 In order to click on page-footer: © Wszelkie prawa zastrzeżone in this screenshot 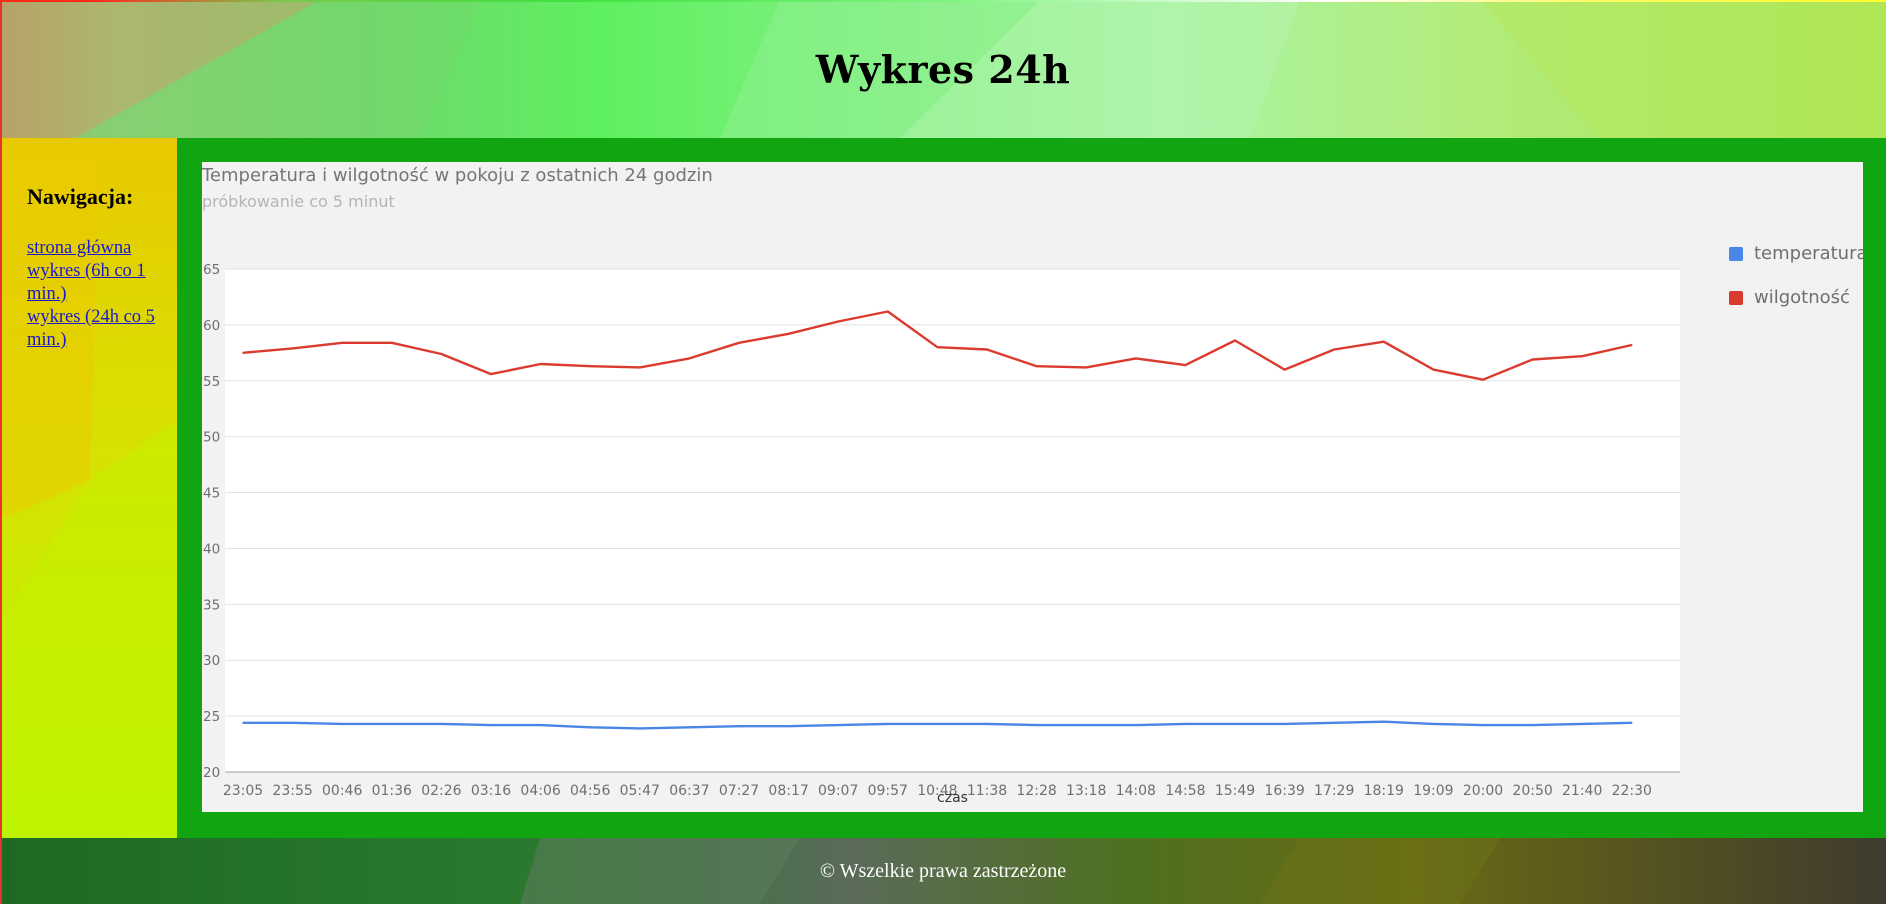, I will do `click(943, 871)`.